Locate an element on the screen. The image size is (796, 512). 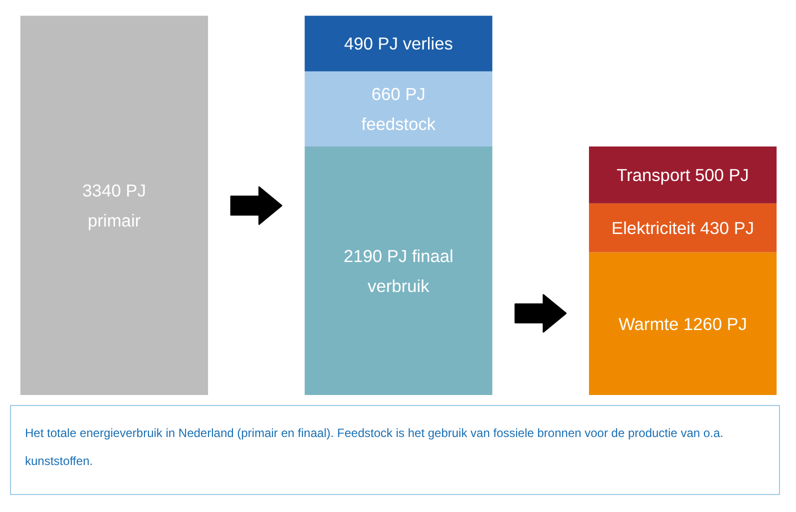
text: Het totale energieverbruik in Nederland (primair en finaal). Feedstock is het gebruik van fossiele bronnen voor de productie van o.a. kunststoffen. is located at coordinates (374, 447).